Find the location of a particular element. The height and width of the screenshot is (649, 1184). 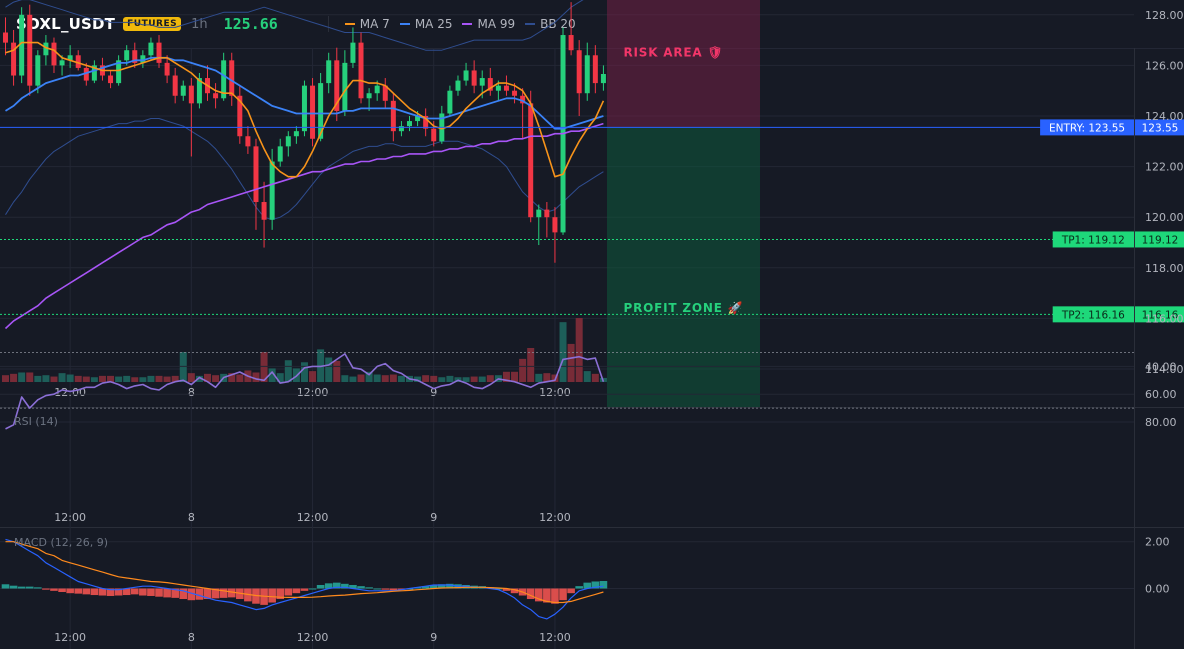

legend-bb20: BB 20 is located at coordinates (550, 24).